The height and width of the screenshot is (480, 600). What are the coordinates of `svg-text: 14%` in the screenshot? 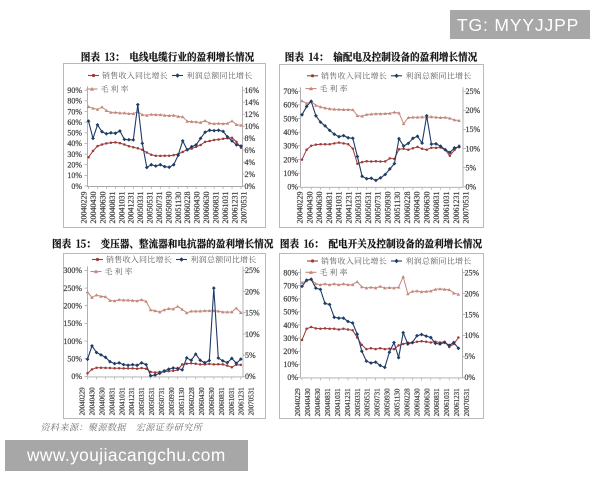 It's located at (252, 102).